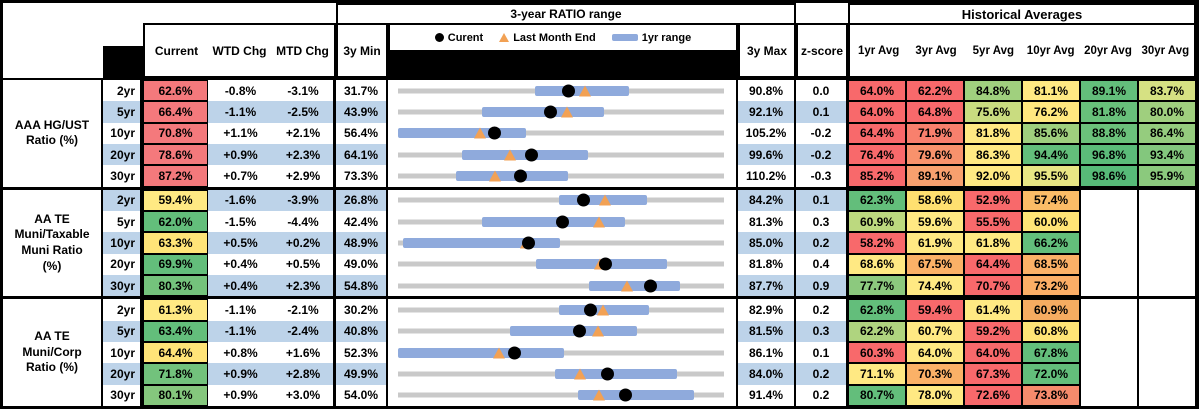 This screenshot has width=1199, height=409. Describe the element at coordinates (175, 154) in the screenshot. I see `current-value-cell: 78.6%` at that location.